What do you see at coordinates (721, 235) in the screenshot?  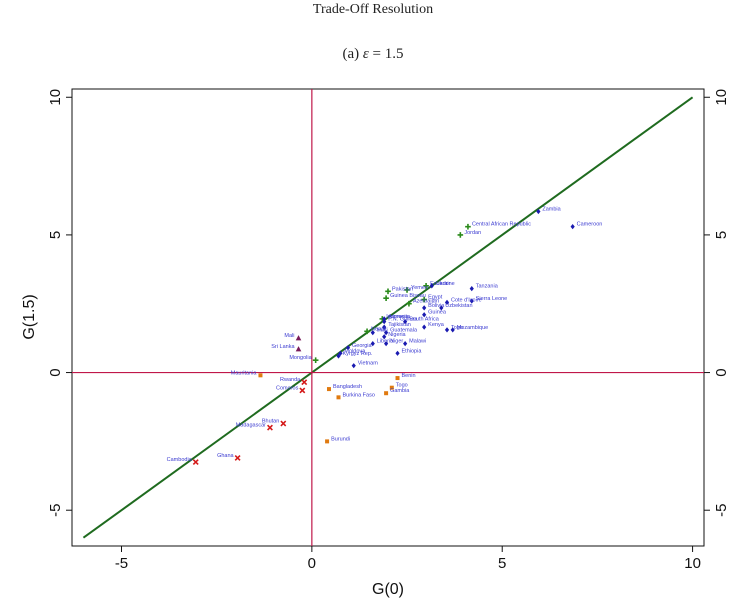 I see `y-tick-label-right: 5` at bounding box center [721, 235].